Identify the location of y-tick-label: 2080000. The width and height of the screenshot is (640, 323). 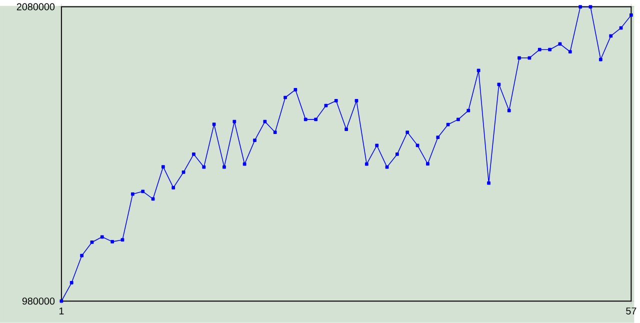
(35, 6).